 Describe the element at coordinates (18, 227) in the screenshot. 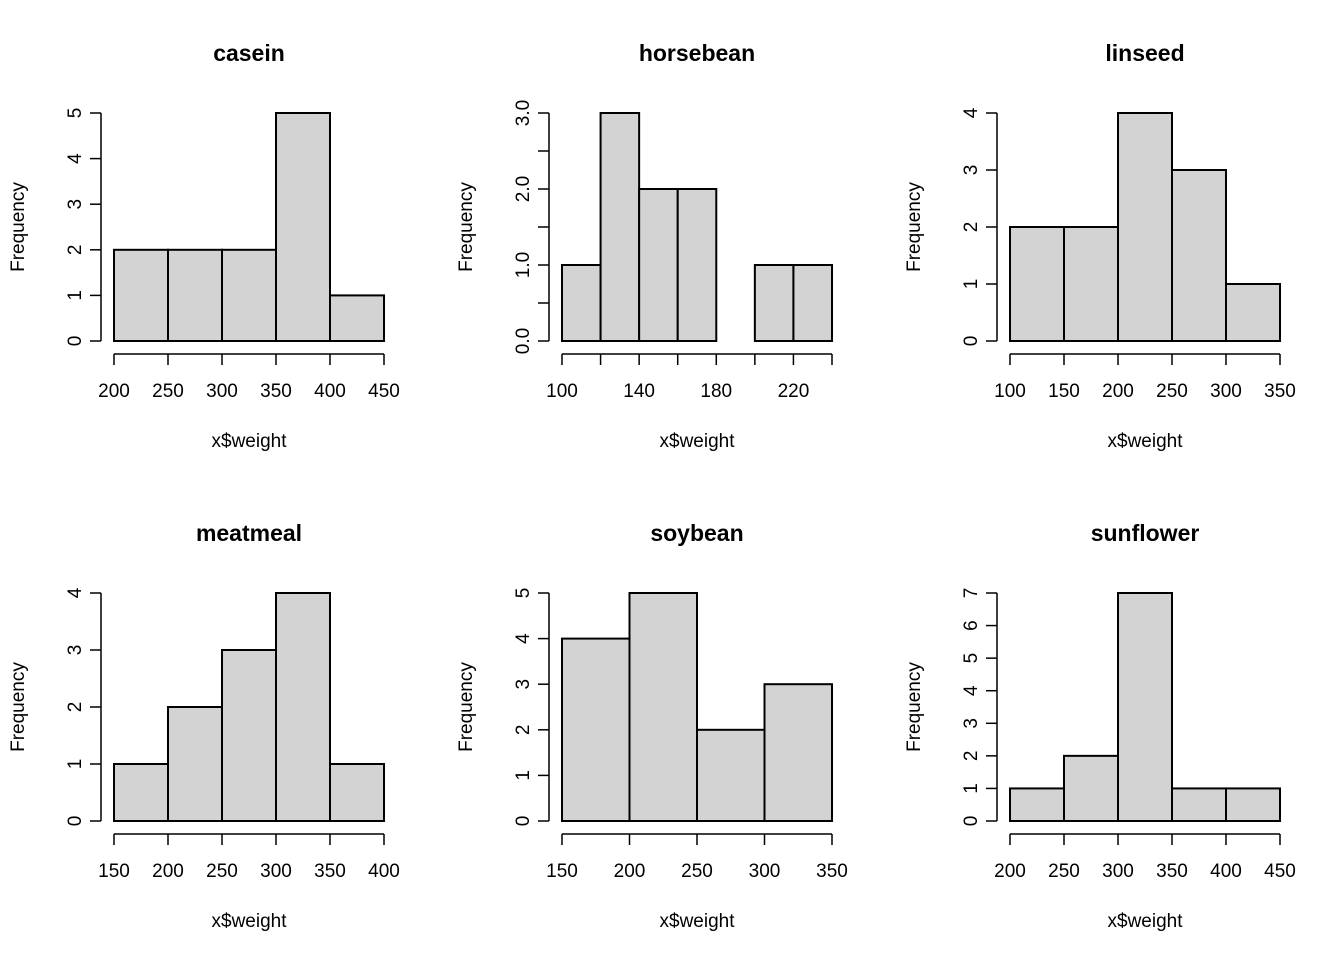

I see `panel-casein-y-axis-title: Frequency` at that location.